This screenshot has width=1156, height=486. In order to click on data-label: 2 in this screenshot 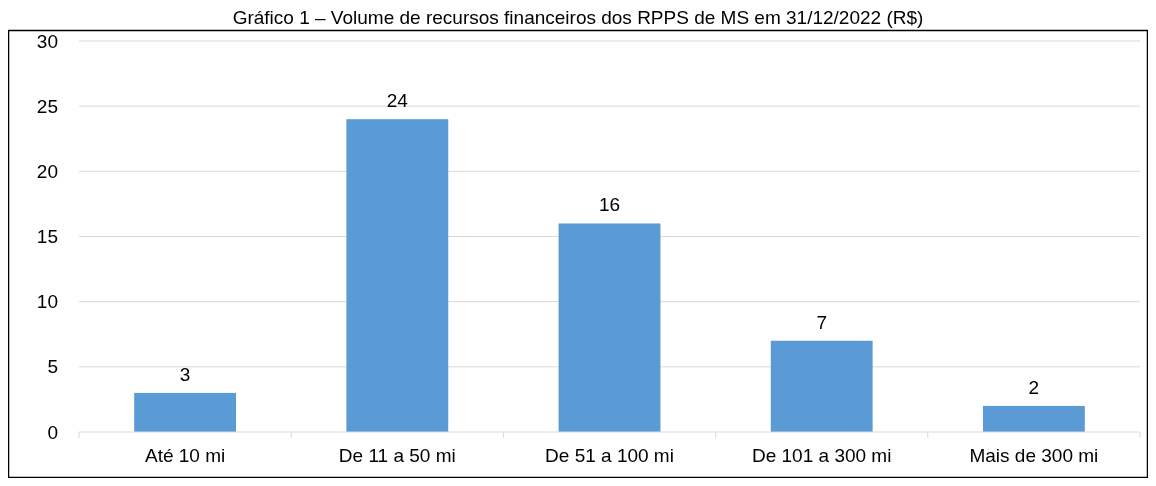, I will do `click(1034, 387)`.